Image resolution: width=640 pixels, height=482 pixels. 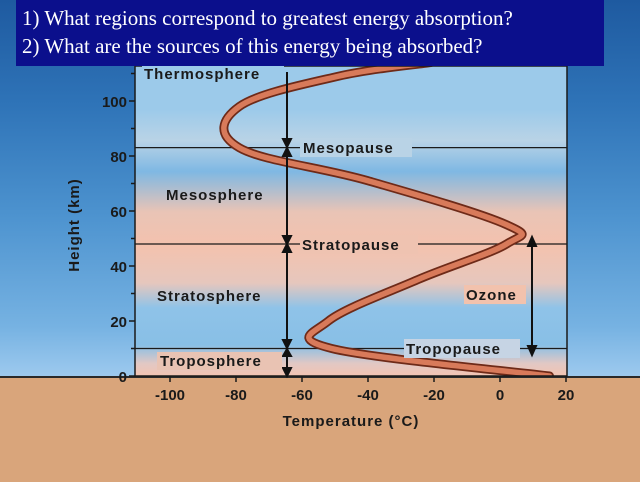 I want to click on layer-label-troposphere: Troposphere, so click(x=211, y=361).